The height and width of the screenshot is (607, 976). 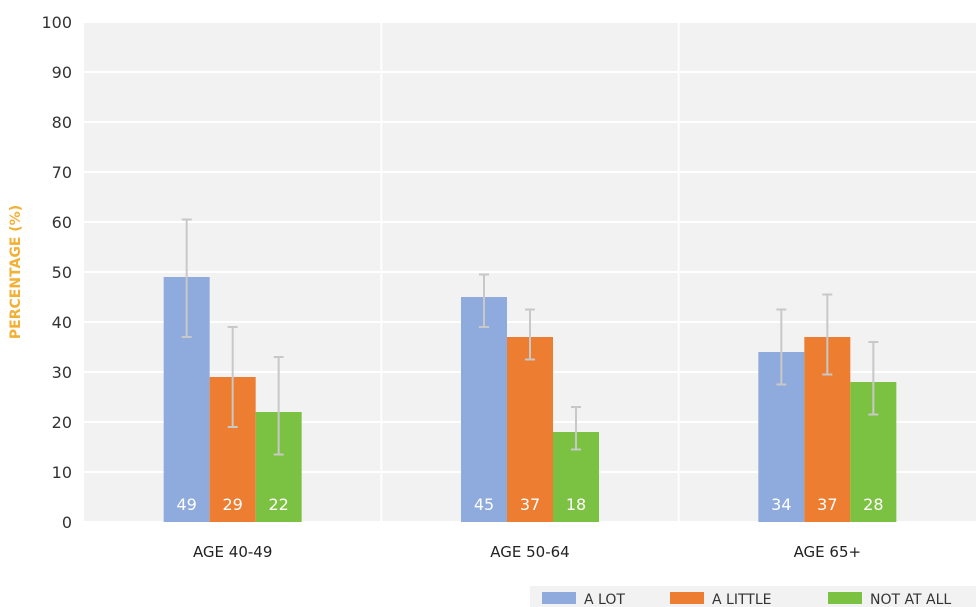 I want to click on legend-background, so click(x=753, y=596).